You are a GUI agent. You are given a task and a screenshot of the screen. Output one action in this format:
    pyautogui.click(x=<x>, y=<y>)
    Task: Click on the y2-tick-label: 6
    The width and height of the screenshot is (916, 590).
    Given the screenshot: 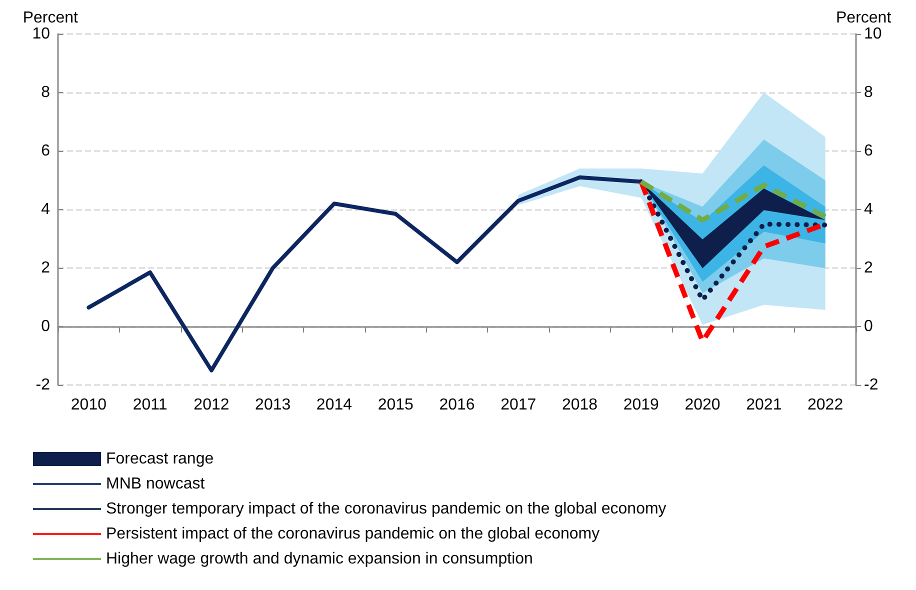 What is the action you would take?
    pyautogui.click(x=868, y=151)
    